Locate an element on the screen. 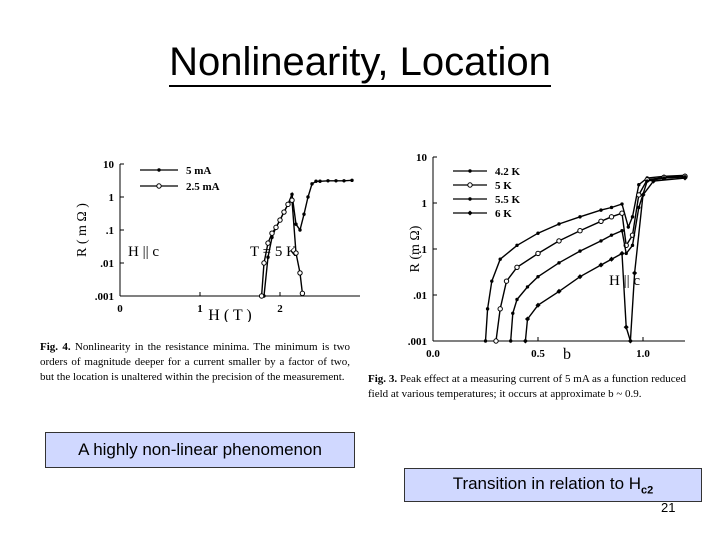  x-axis-label: b is located at coordinates (567, 353).